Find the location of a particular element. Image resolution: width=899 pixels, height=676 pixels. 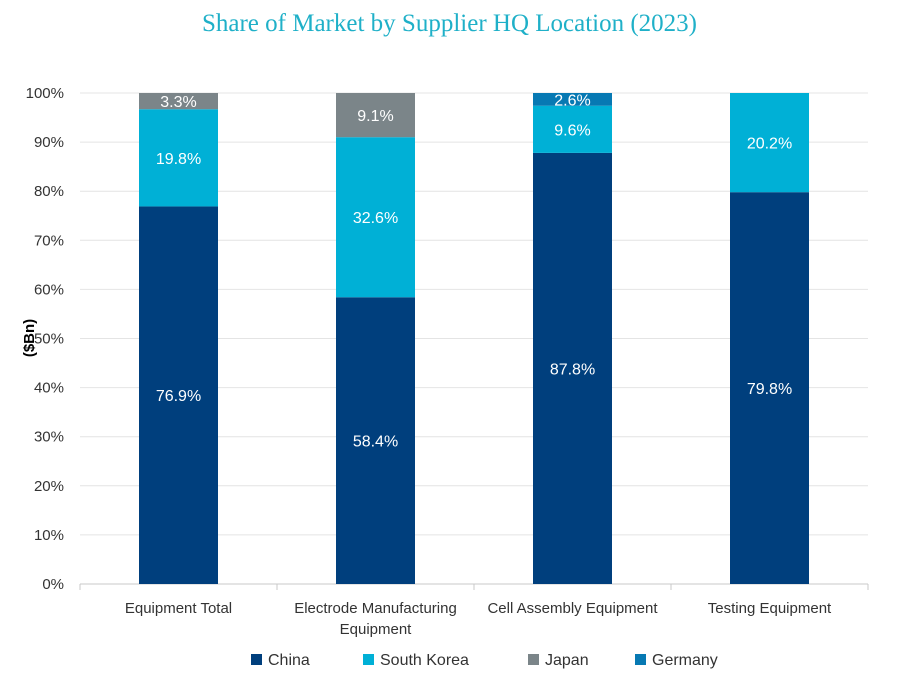

y-tick-label: 90% is located at coordinates (49, 142).